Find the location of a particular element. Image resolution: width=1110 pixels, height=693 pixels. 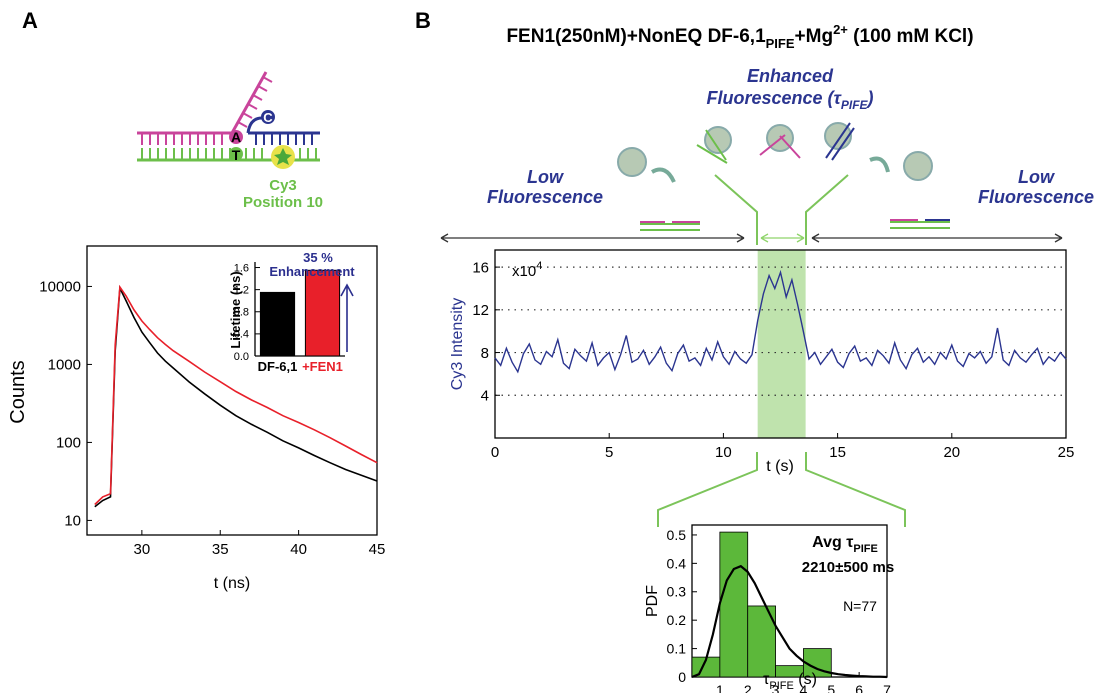

state-label-part: ) is located at coordinates (870, 98).